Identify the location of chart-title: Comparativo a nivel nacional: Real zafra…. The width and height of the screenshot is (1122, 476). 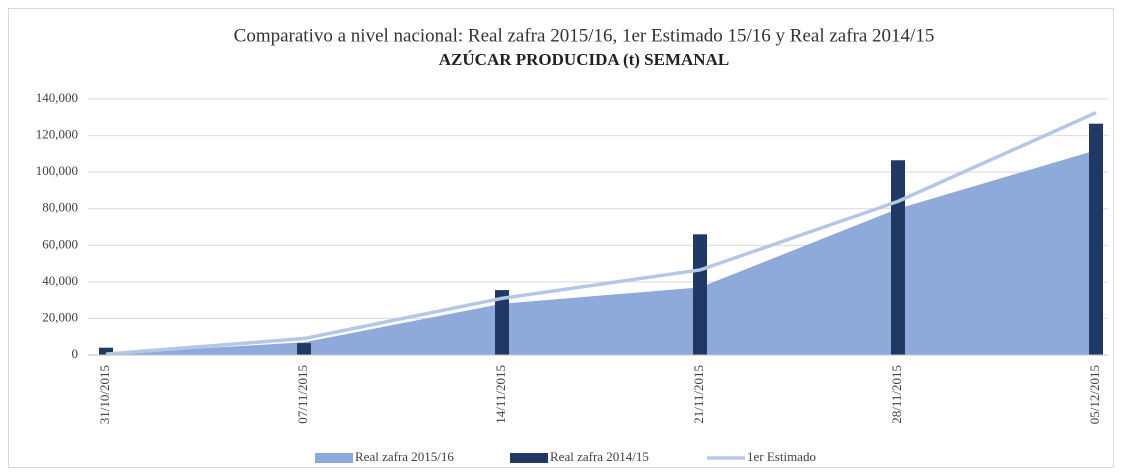
(584, 35).